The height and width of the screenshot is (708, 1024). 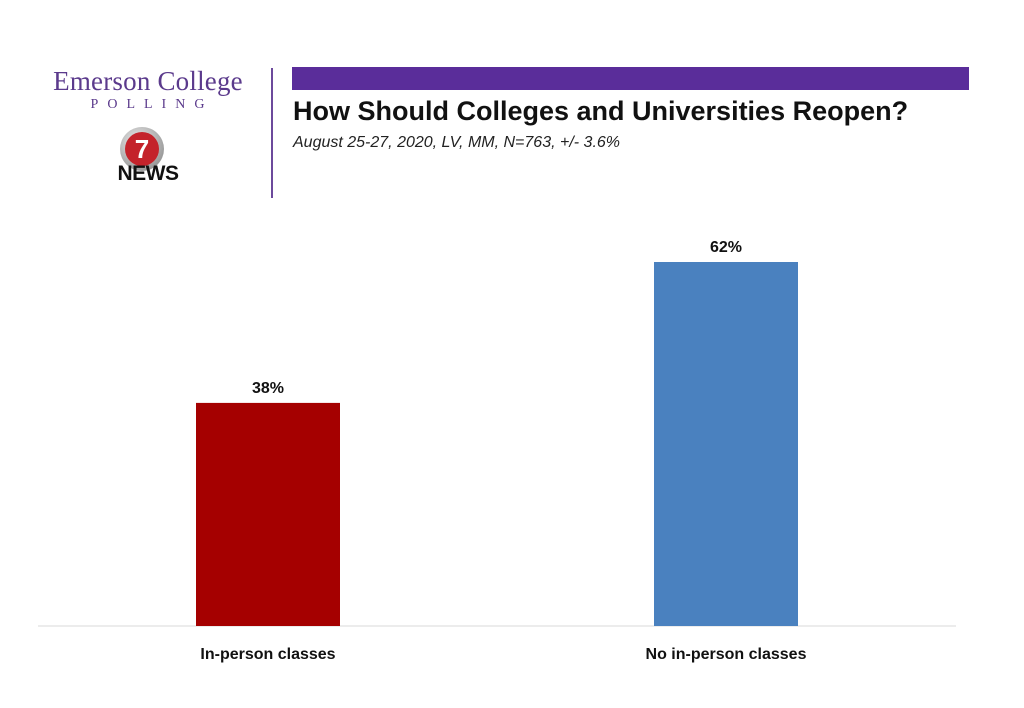 I want to click on 7news-logo: 7 NEWS, so click(x=148, y=156).